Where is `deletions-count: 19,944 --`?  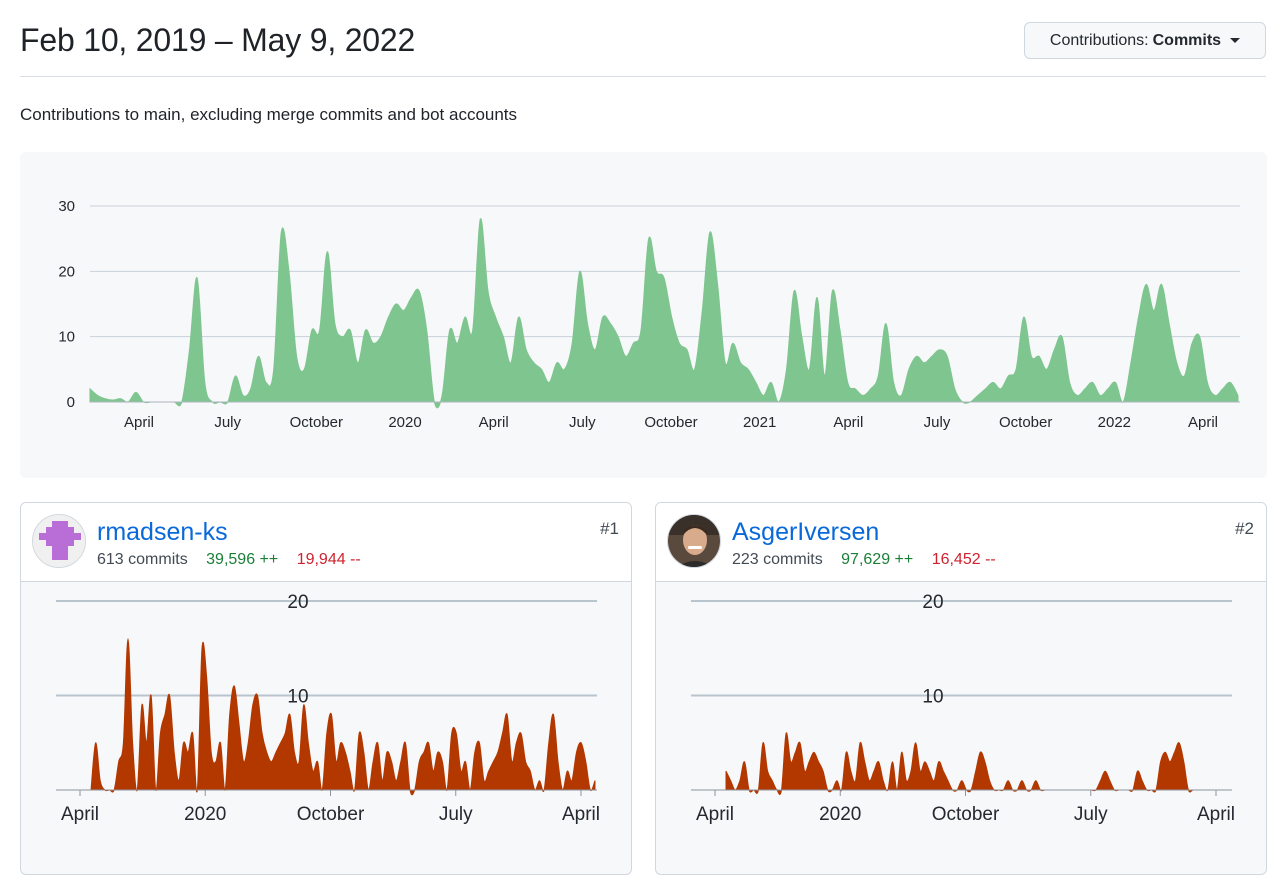
deletions-count: 19,944 -- is located at coordinates (328, 559).